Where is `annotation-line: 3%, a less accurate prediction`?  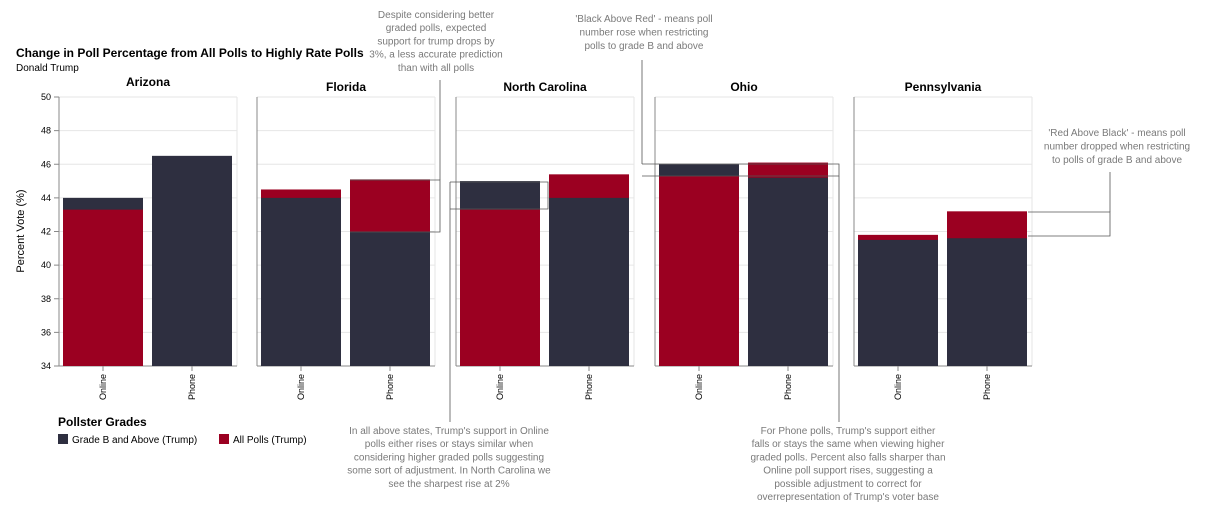 annotation-line: 3%, a less accurate prediction is located at coordinates (435, 55).